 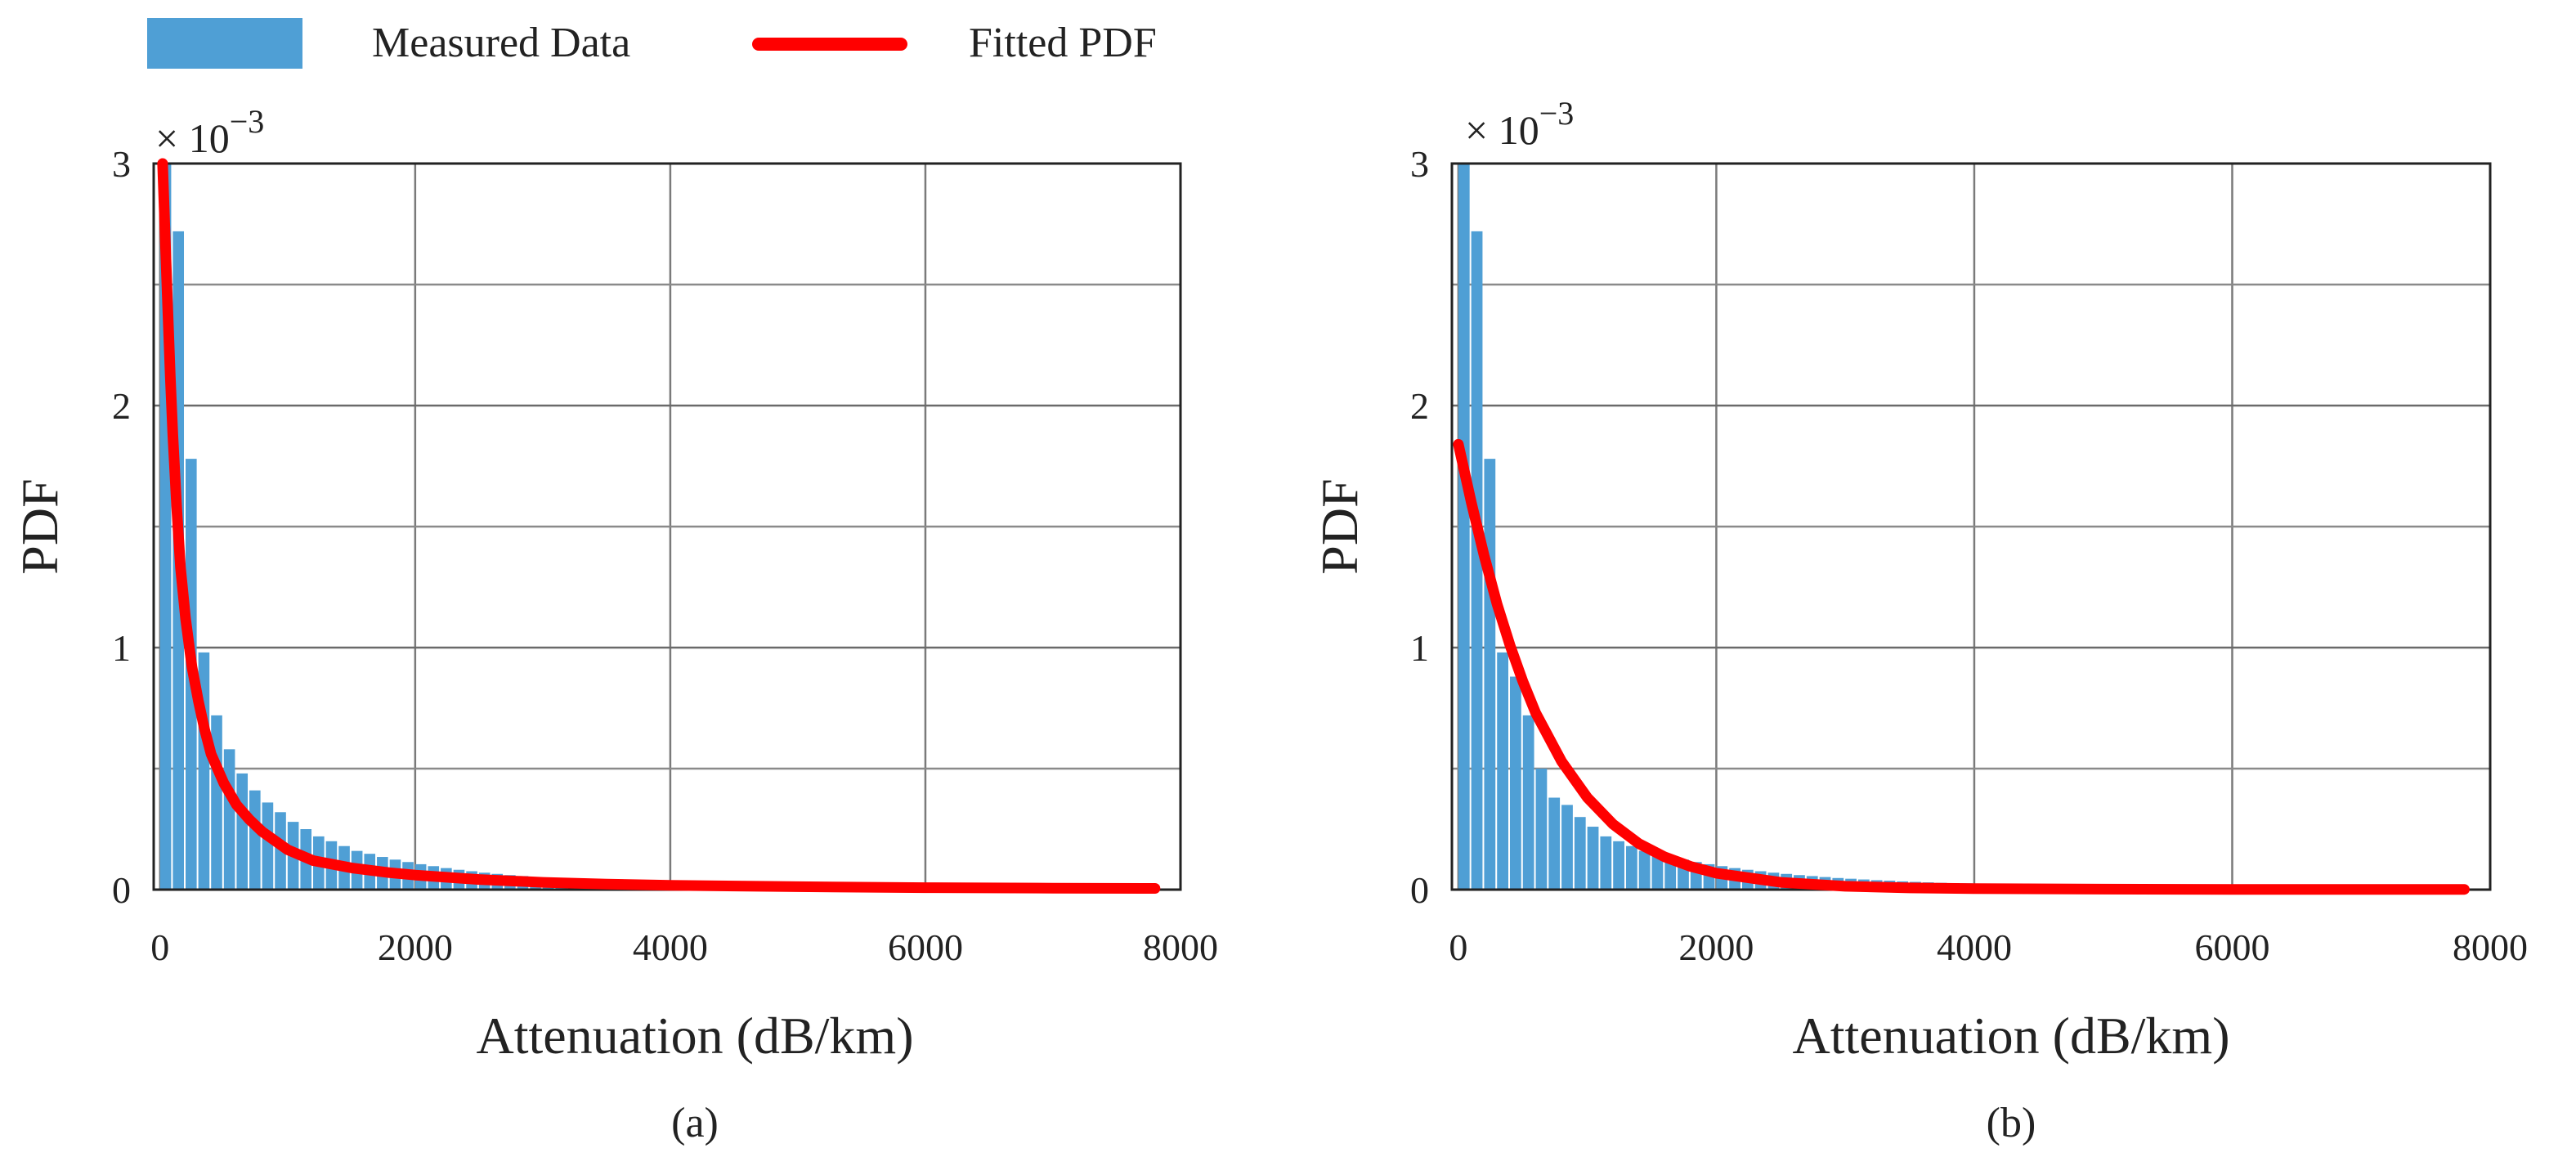 What do you see at coordinates (2491, 947) in the screenshot?
I see `panel-b-x-tick-label: 8000` at bounding box center [2491, 947].